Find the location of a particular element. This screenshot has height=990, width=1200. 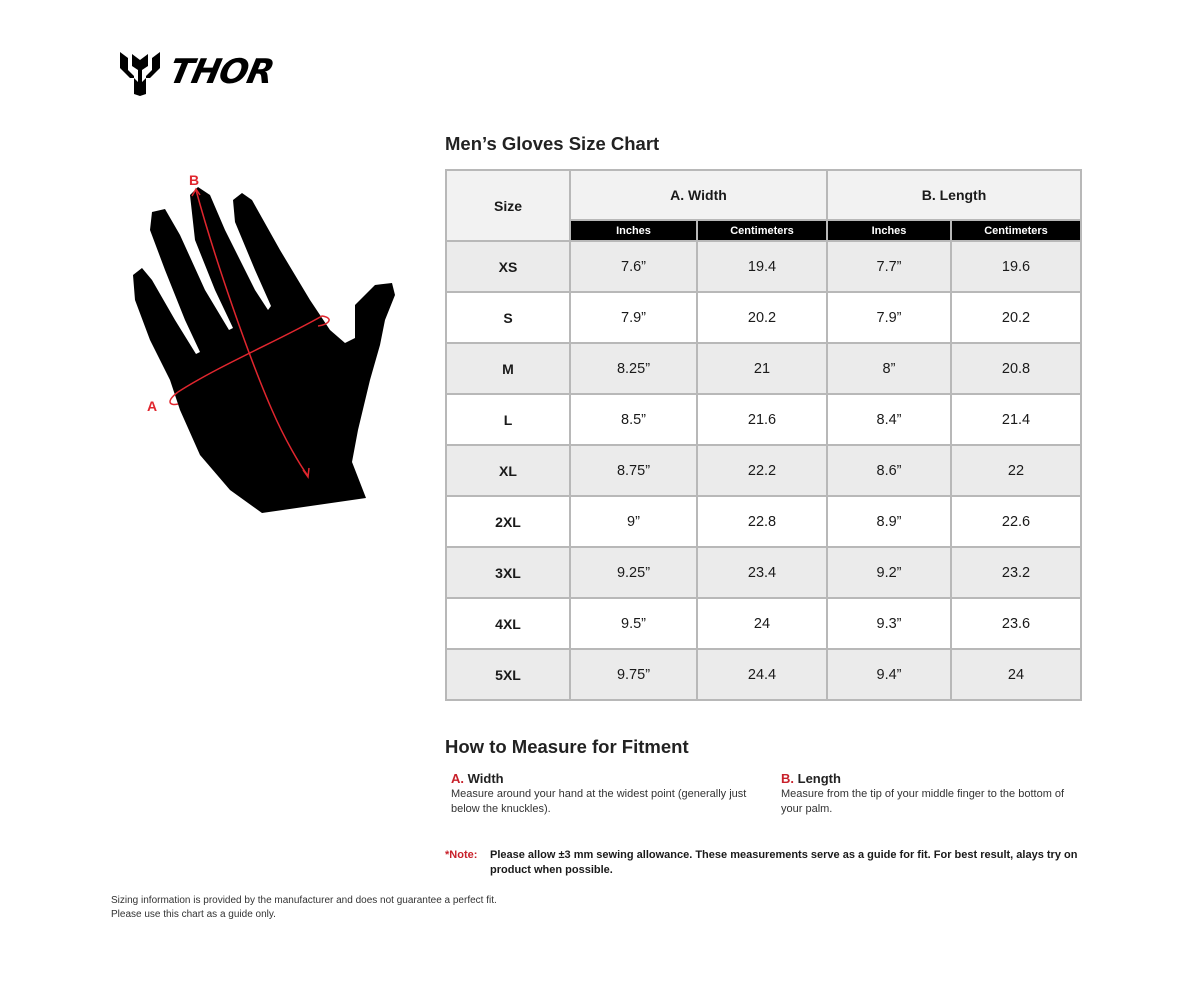

width-letter: A. is located at coordinates (457, 778).